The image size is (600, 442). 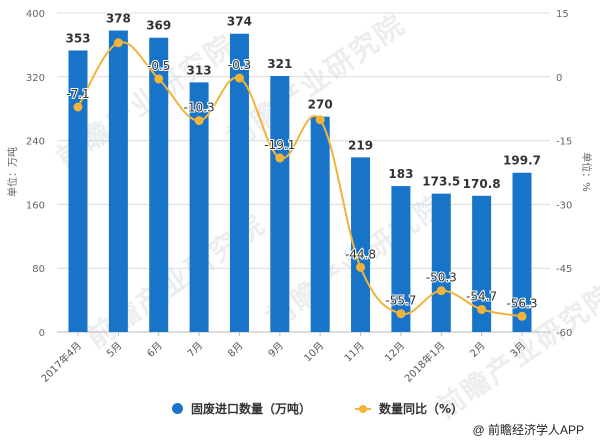 What do you see at coordinates (339, 408) in the screenshot?
I see `chart-legend: 固废进口数量（万吨） 数量同比（%）` at bounding box center [339, 408].